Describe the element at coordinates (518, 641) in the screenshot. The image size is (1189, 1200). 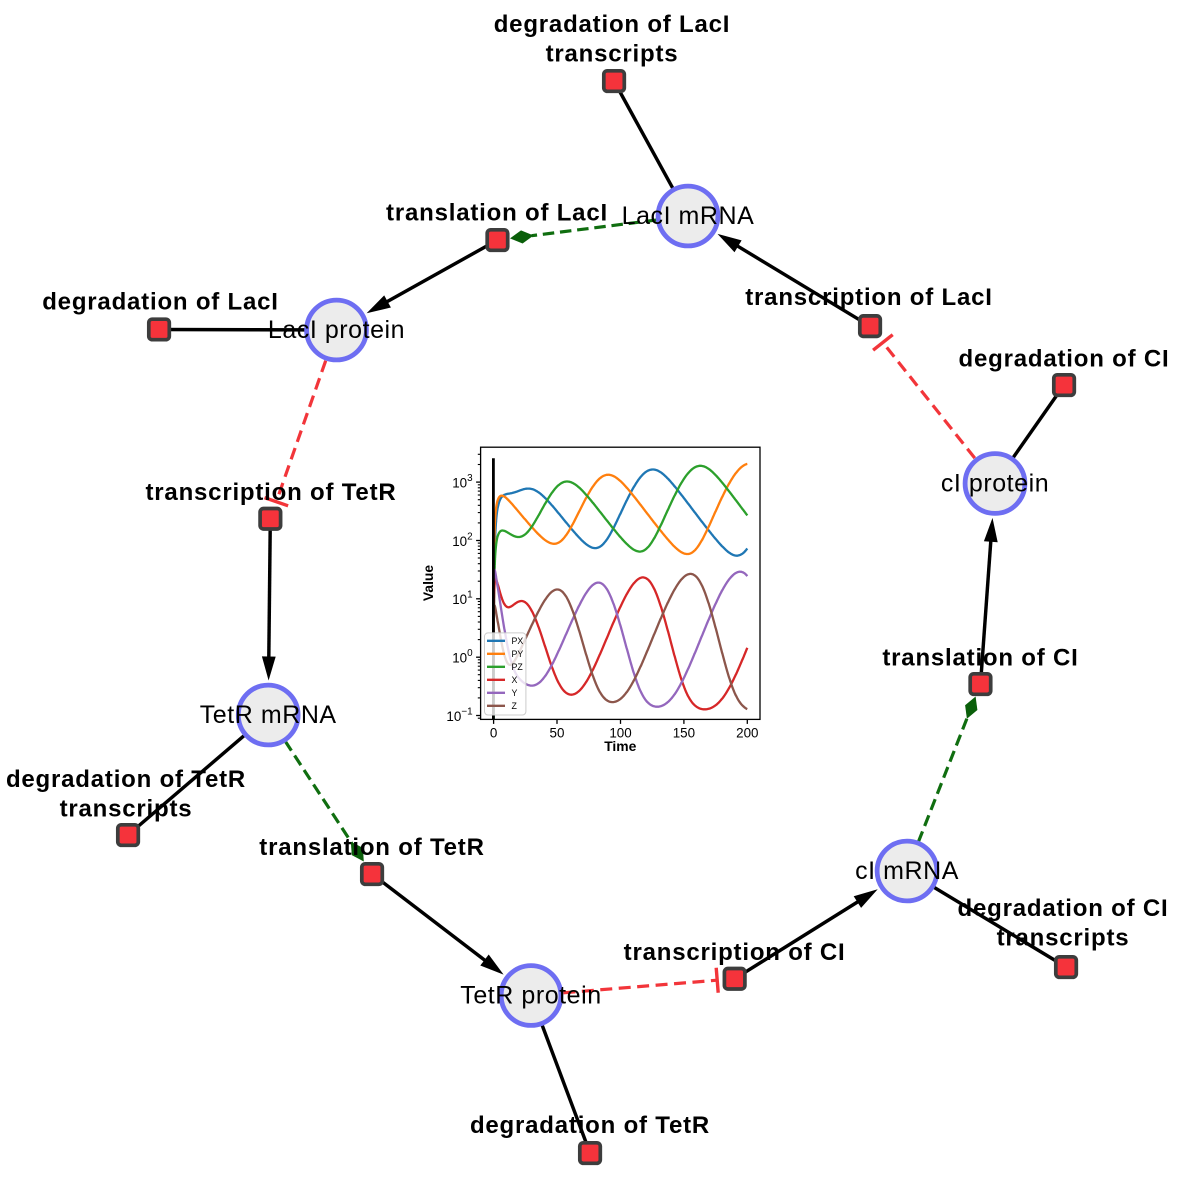
I see `svg-text: PX` at that location.